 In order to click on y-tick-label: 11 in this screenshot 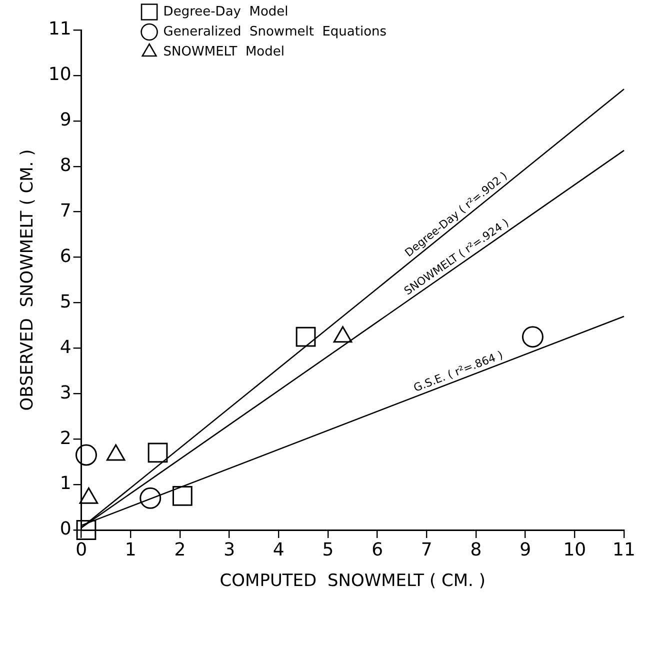, I will do `click(60, 29)`.